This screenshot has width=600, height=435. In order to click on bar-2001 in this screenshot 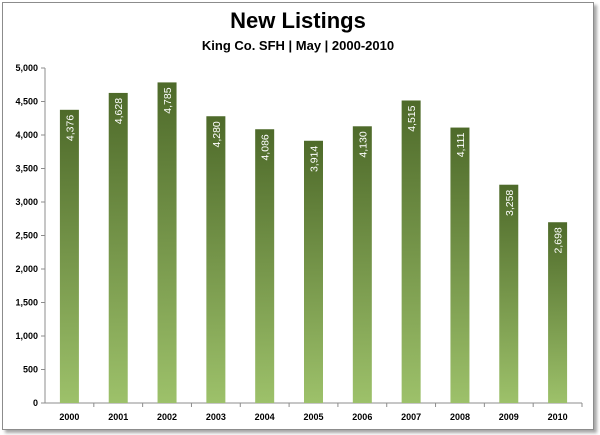, I will do `click(118, 247)`.